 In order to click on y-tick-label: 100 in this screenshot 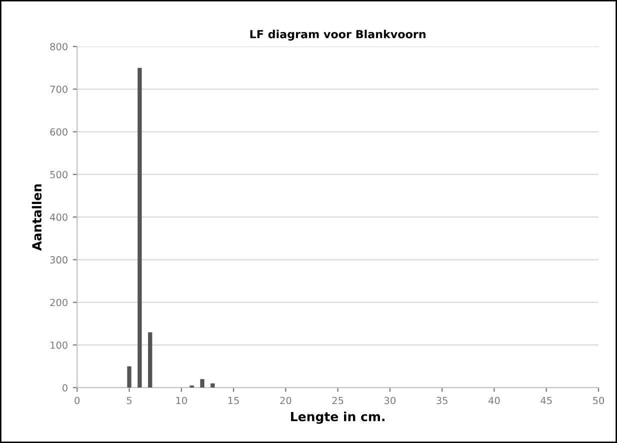, I will do `click(59, 345)`.